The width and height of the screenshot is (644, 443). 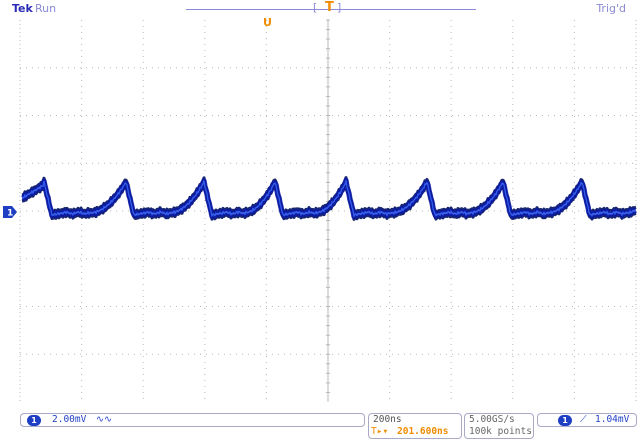 I want to click on trigger-slope-icon: ⟋, so click(x=583, y=419).